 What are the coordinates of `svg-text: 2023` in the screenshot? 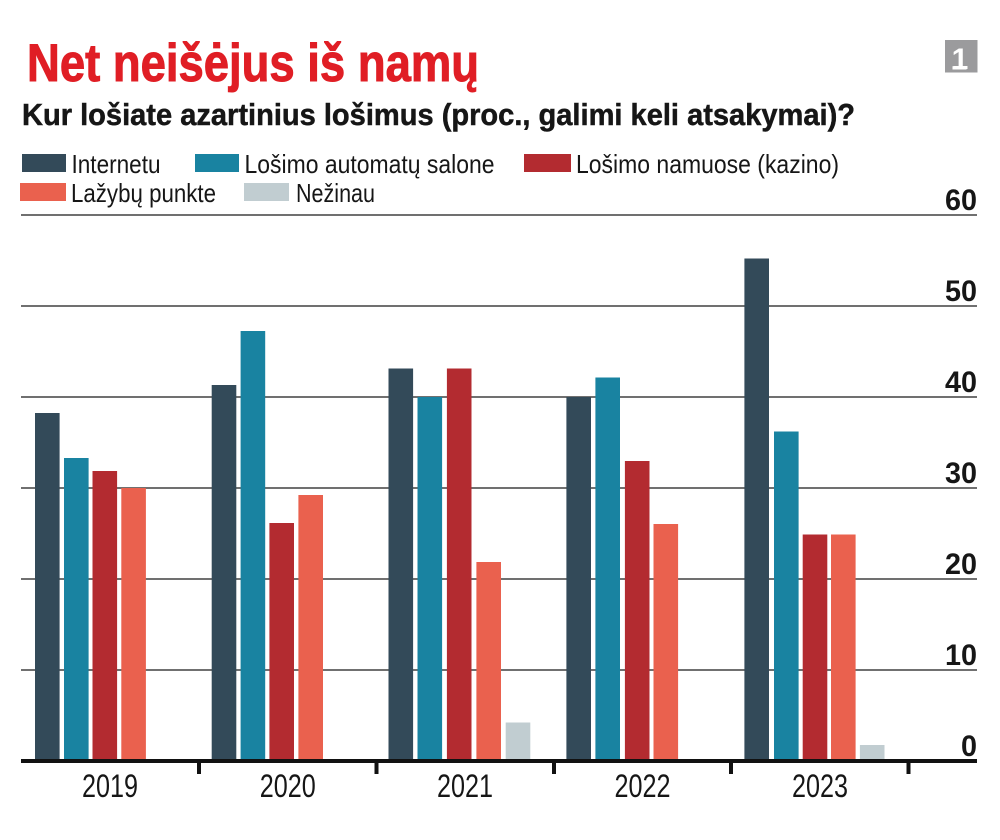 It's located at (820, 786).